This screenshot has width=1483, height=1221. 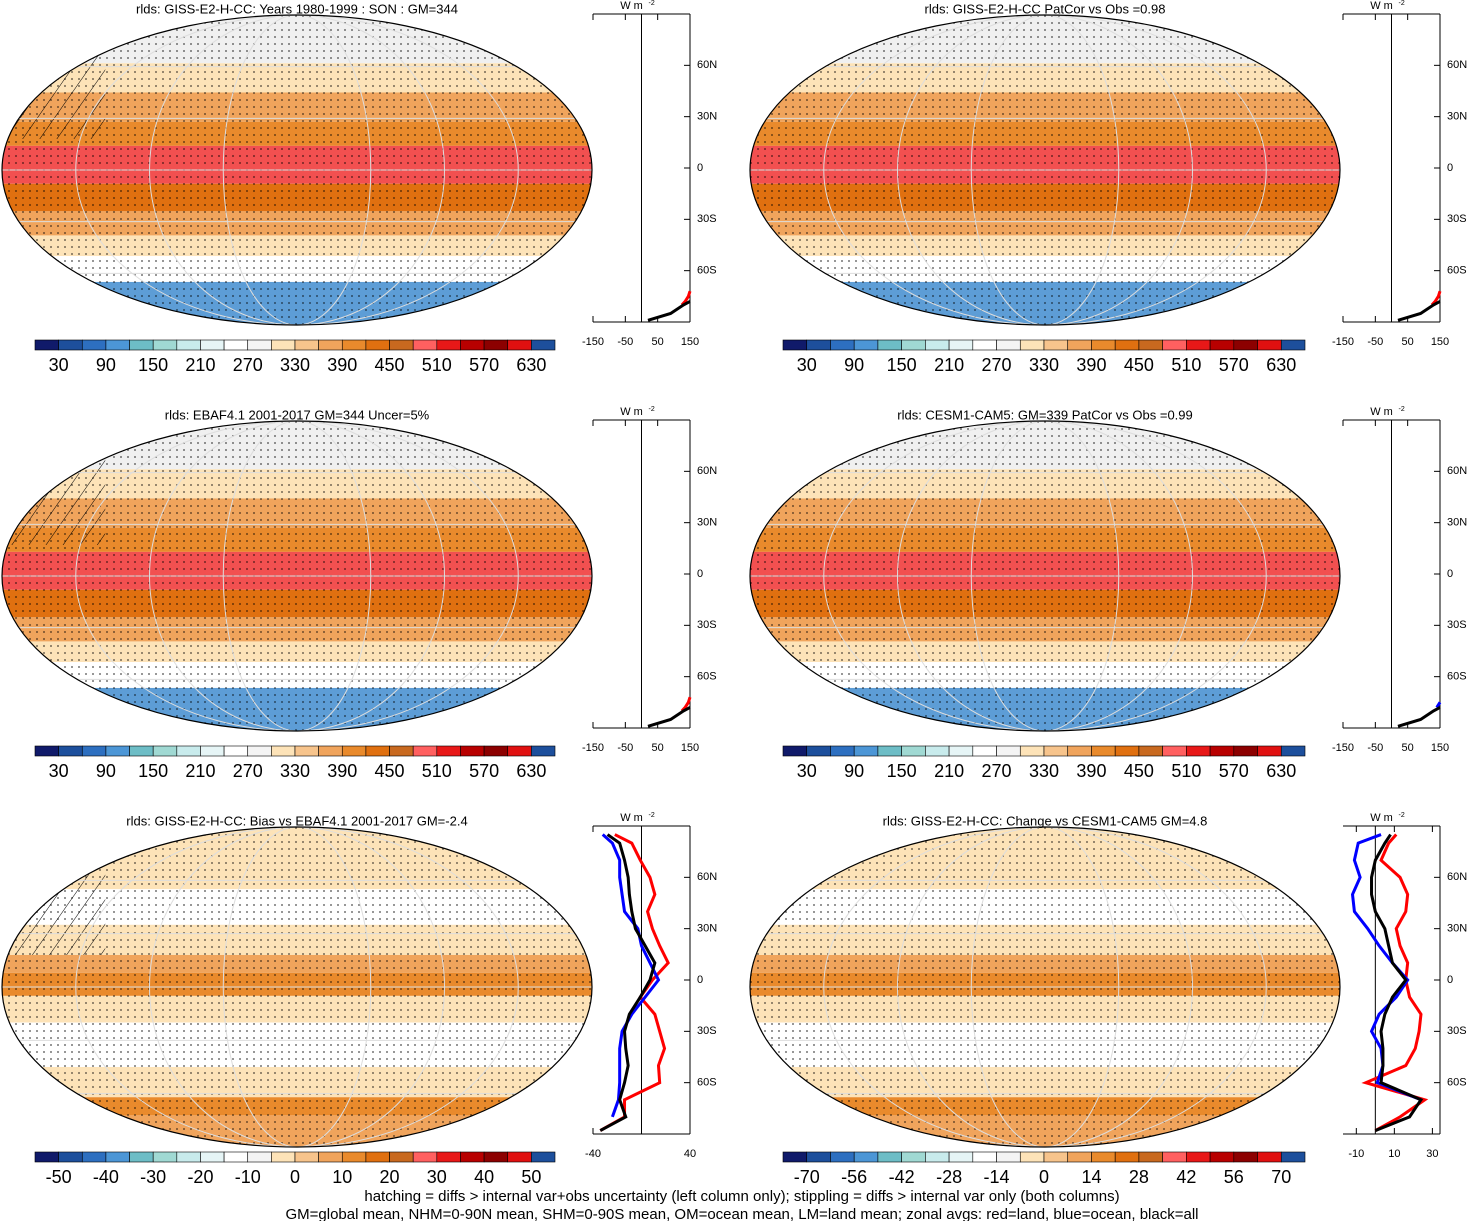 What do you see at coordinates (807, 365) in the screenshot?
I see `colorbar-label: 30` at bounding box center [807, 365].